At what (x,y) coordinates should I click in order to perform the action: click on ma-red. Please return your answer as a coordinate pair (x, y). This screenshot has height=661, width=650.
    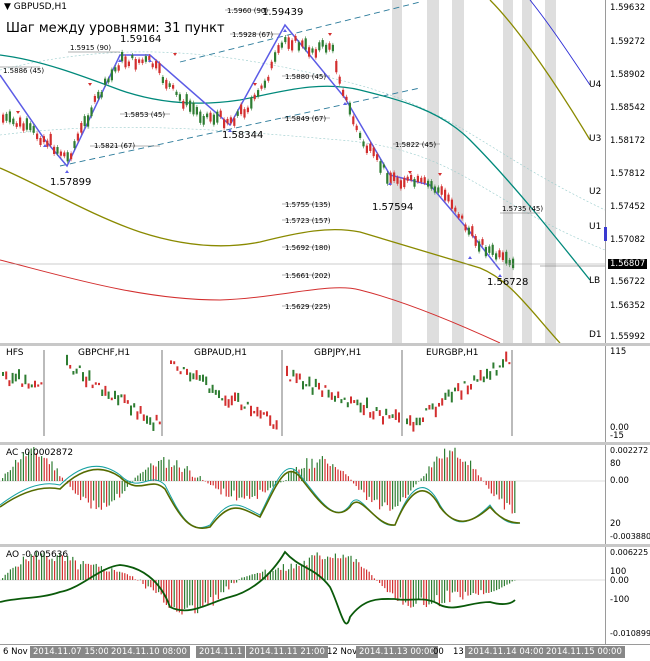
    Looking at the image, I should click on (250, 301).